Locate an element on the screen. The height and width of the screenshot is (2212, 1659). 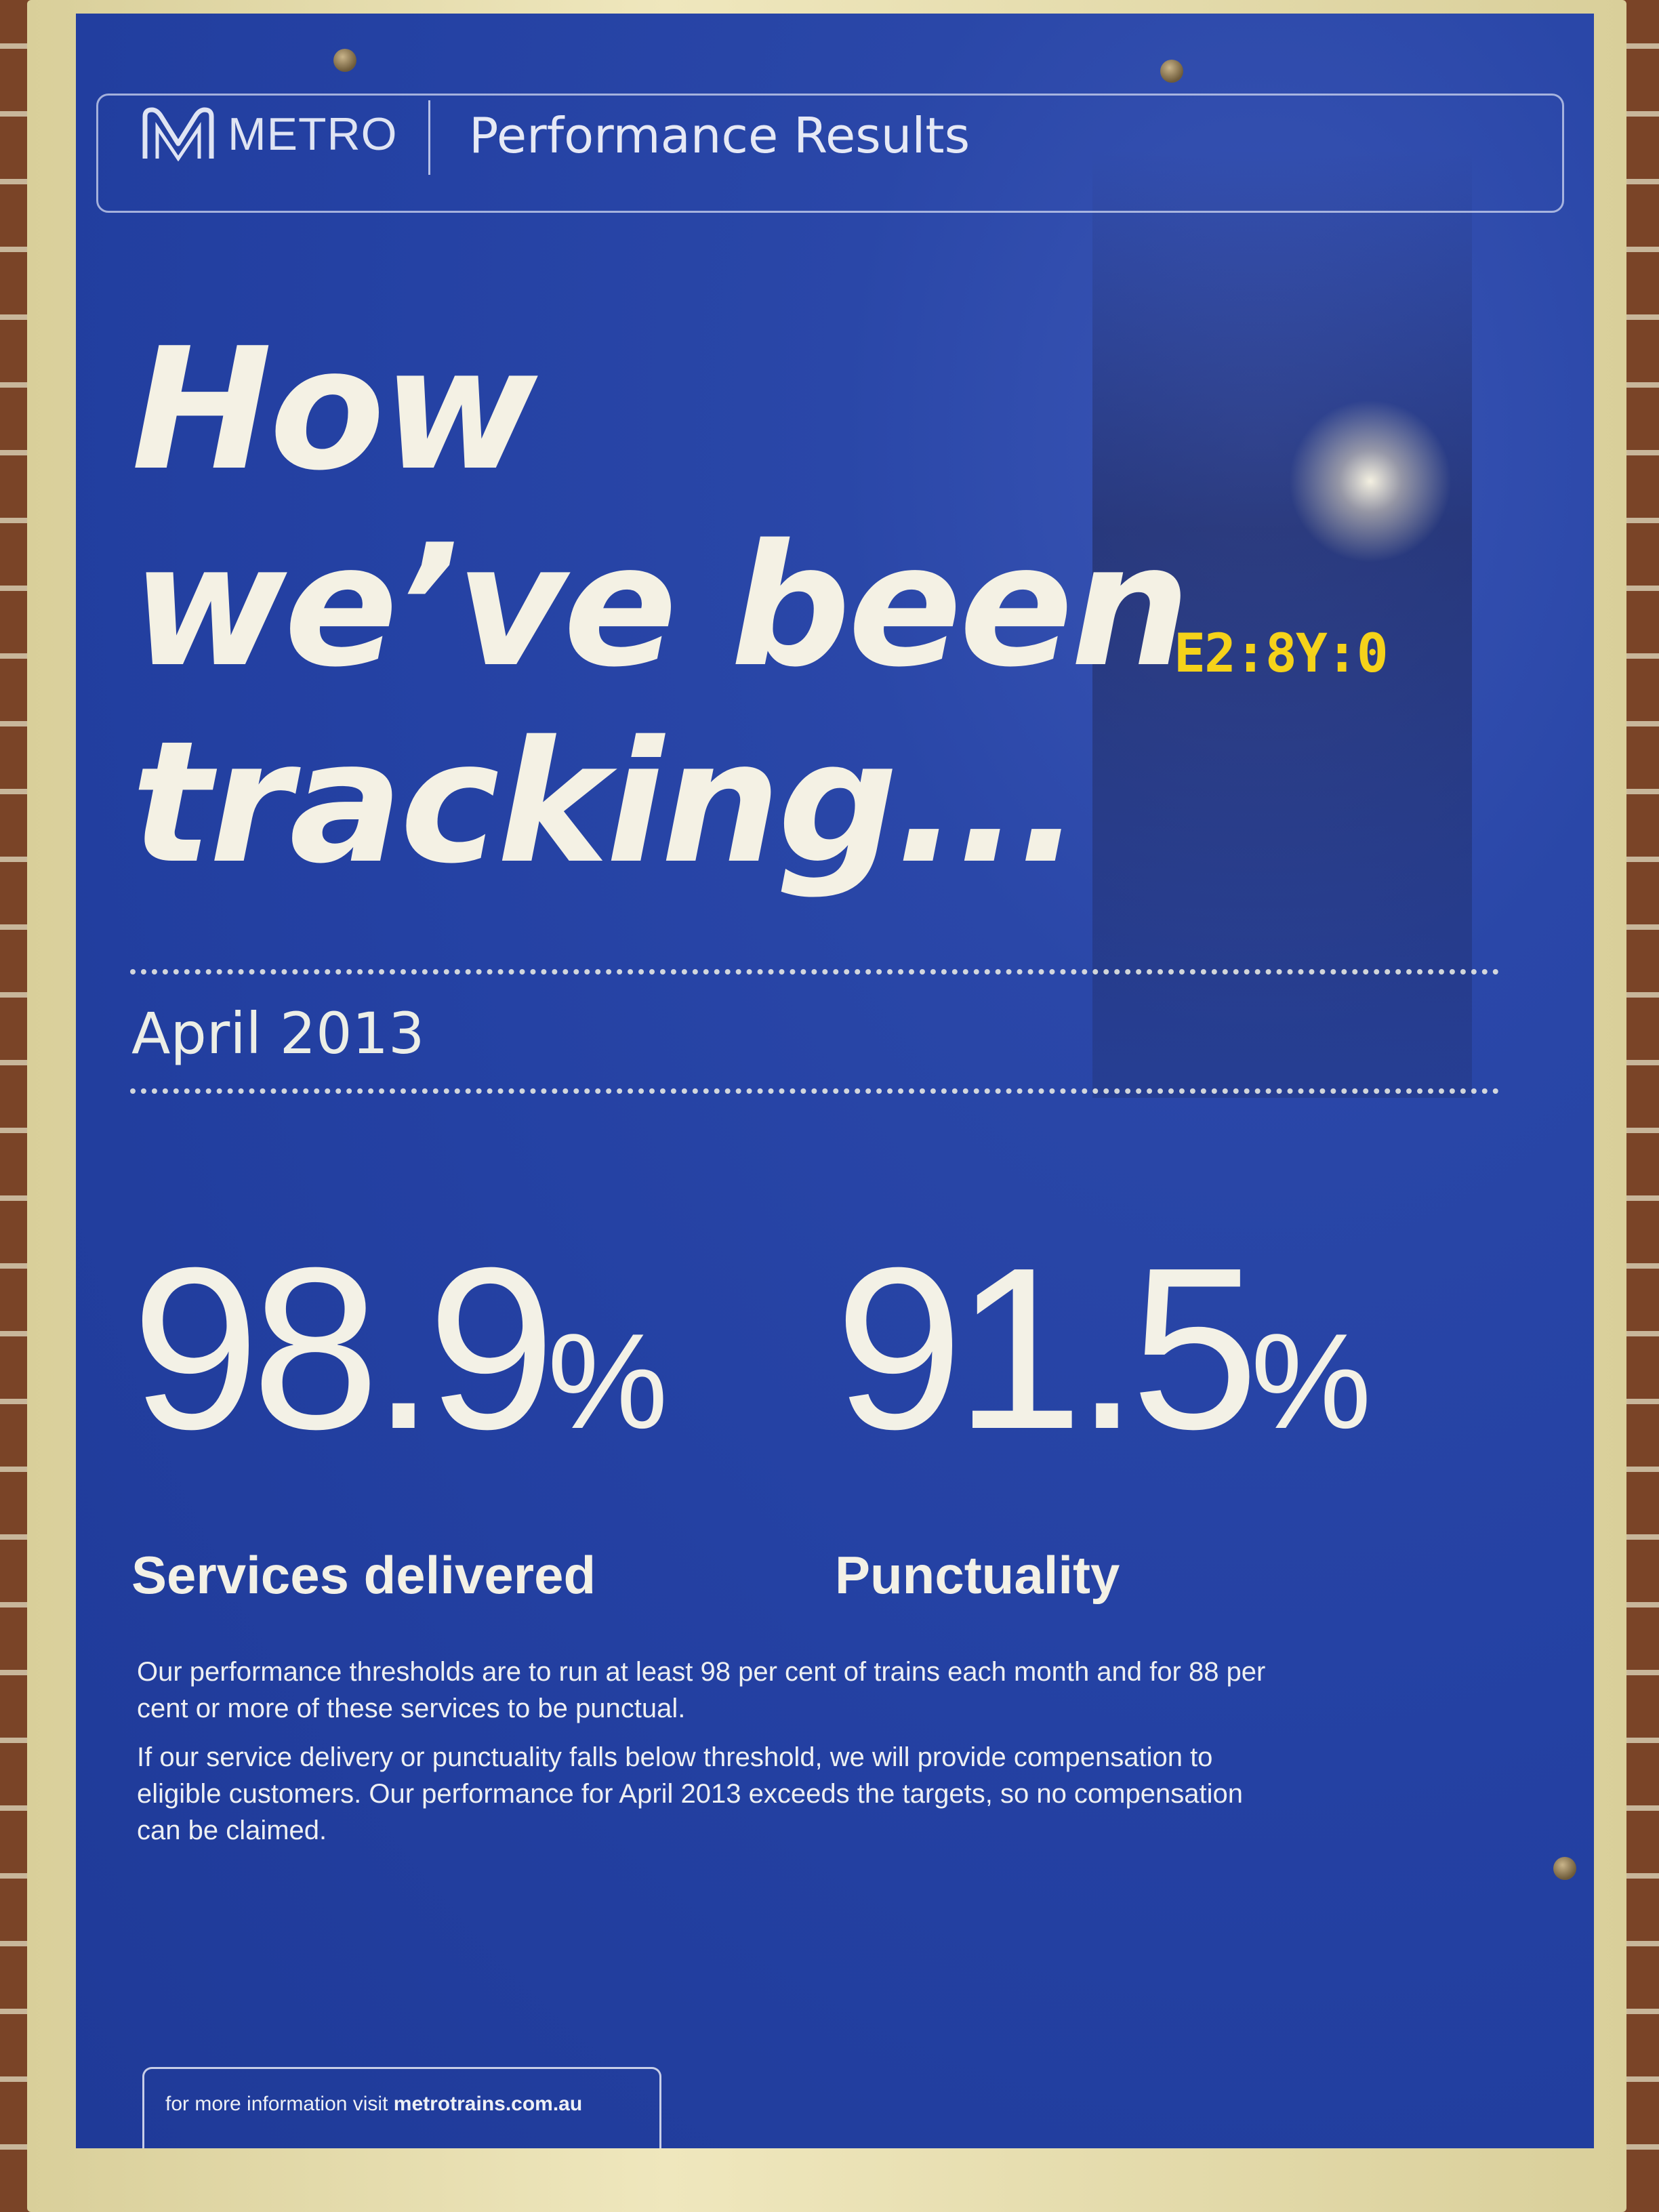
dotted-divider-bottom is located at coordinates (814, 1091).